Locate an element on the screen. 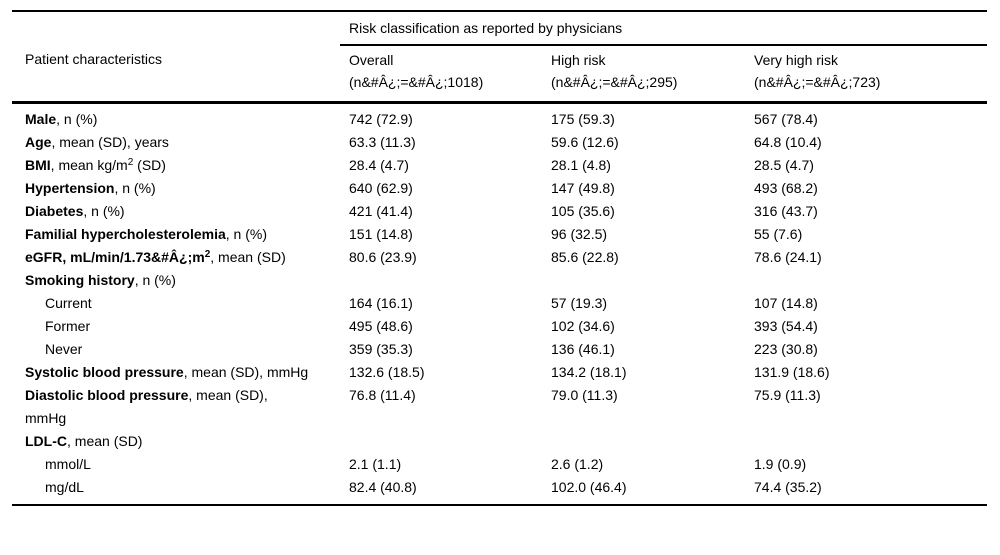 This screenshot has height=555, width=1000. cell-value: 393 (54.4) is located at coordinates (786, 326).